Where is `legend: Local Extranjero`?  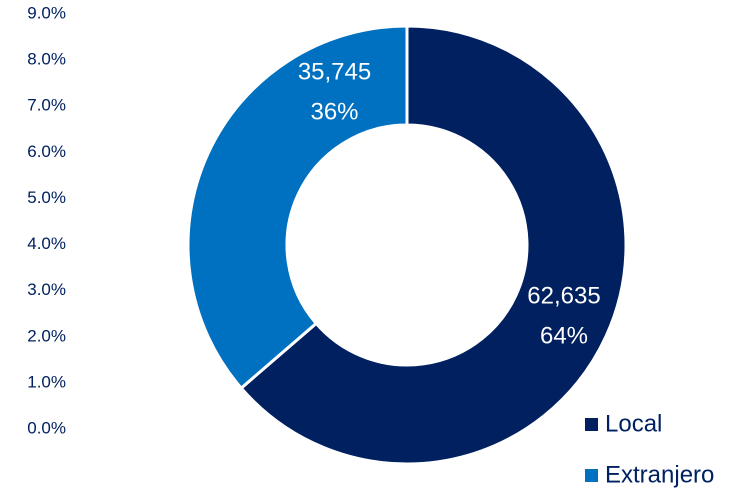 legend: Local Extranjero is located at coordinates (649, 449).